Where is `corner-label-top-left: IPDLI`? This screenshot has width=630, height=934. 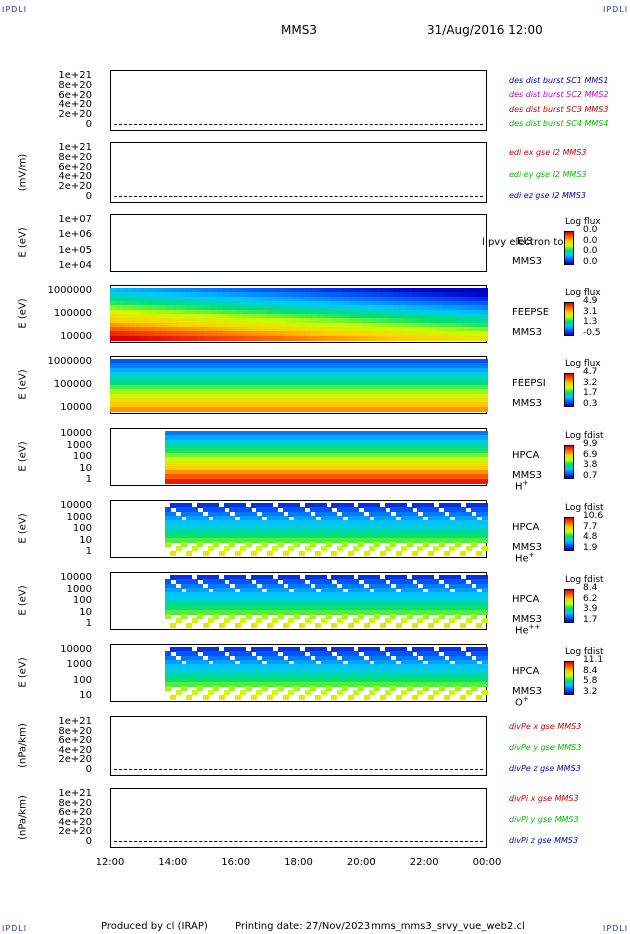 corner-label-top-left: IPDLI is located at coordinates (15, 9).